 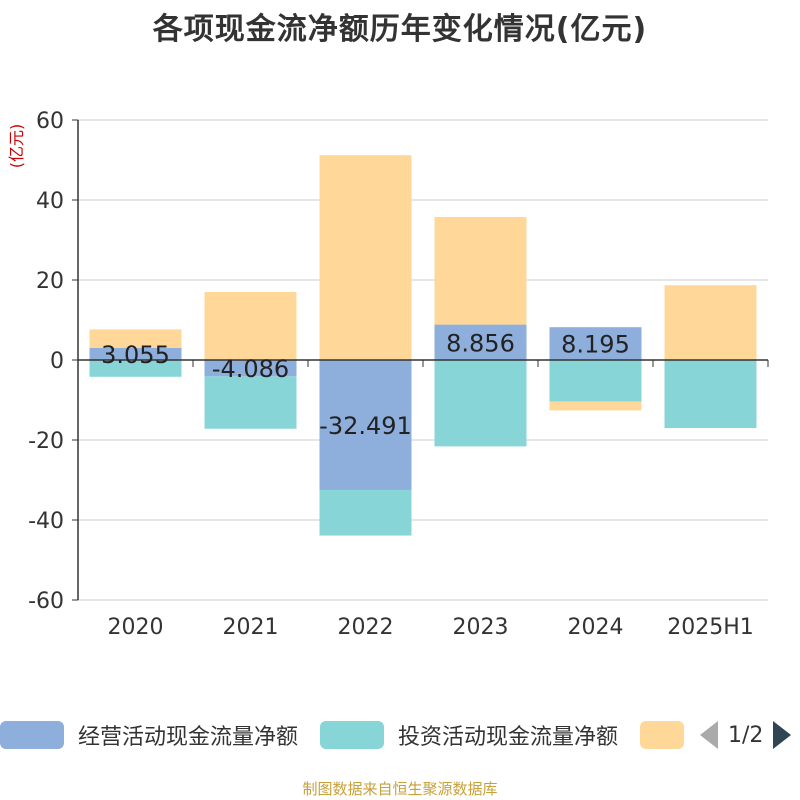 What do you see at coordinates (46, 601) in the screenshot?
I see `y-tick-label: -60` at bounding box center [46, 601].